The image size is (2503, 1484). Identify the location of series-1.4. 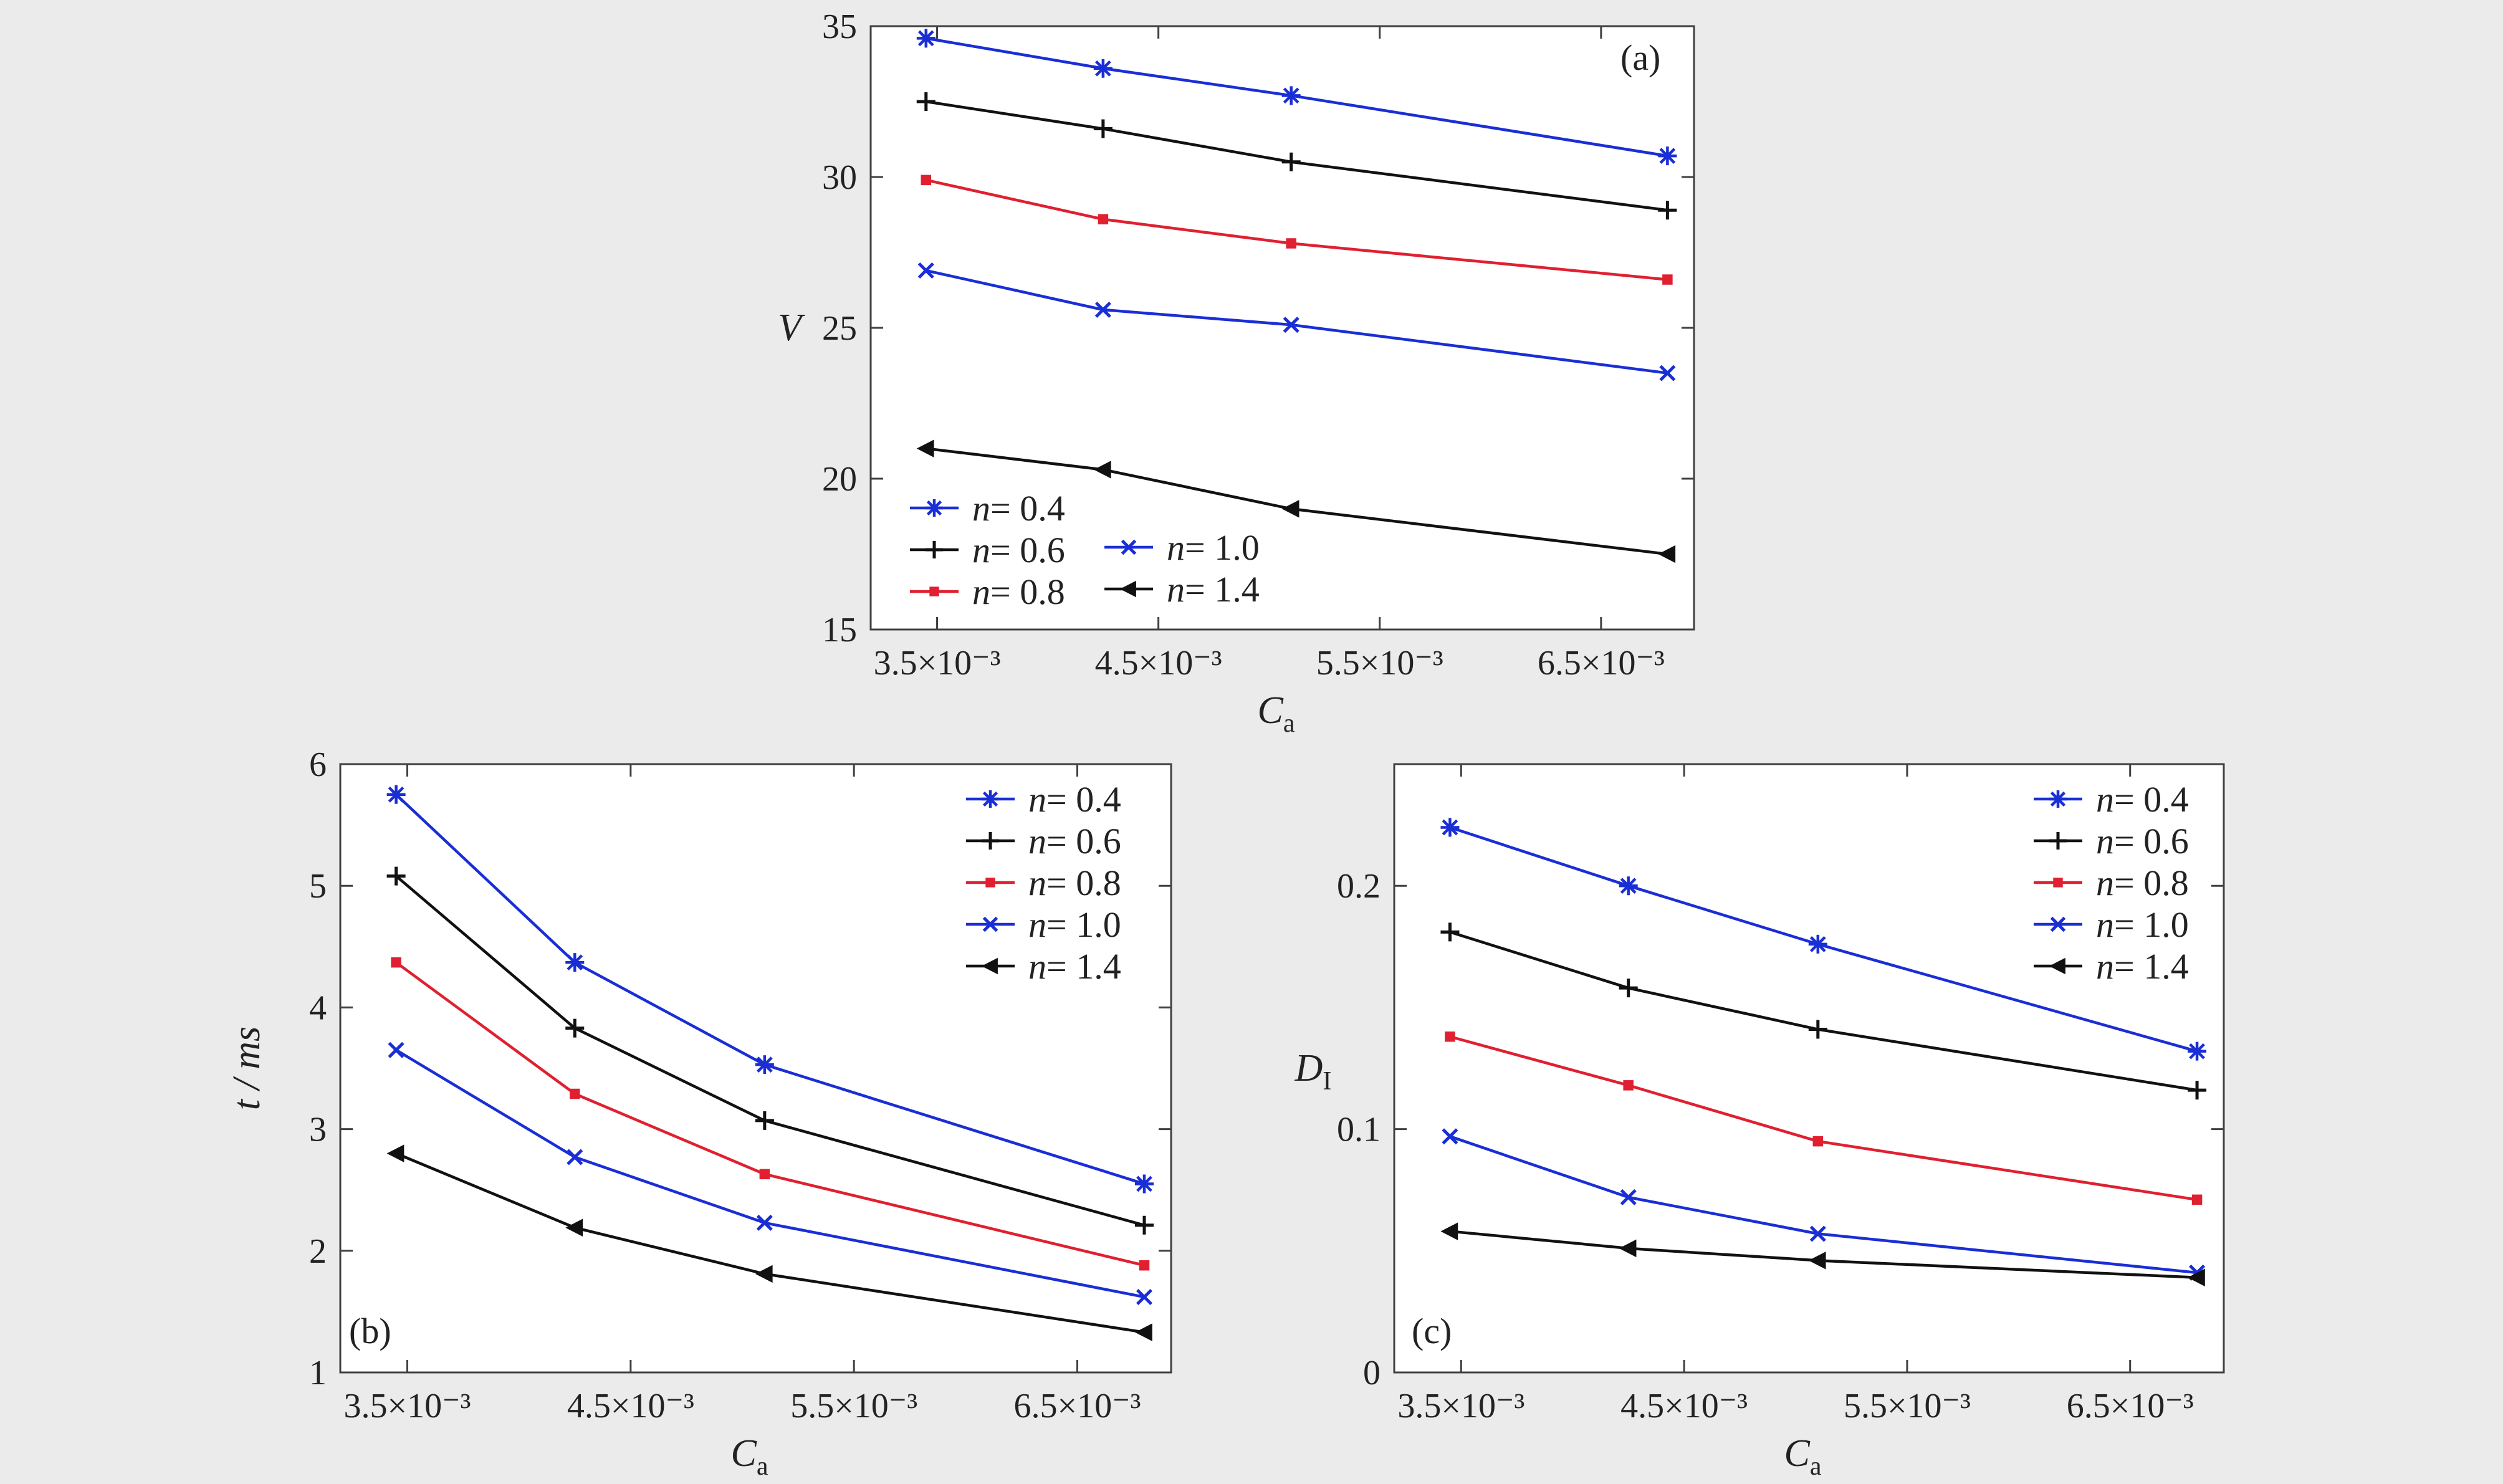
(1822, 1254).